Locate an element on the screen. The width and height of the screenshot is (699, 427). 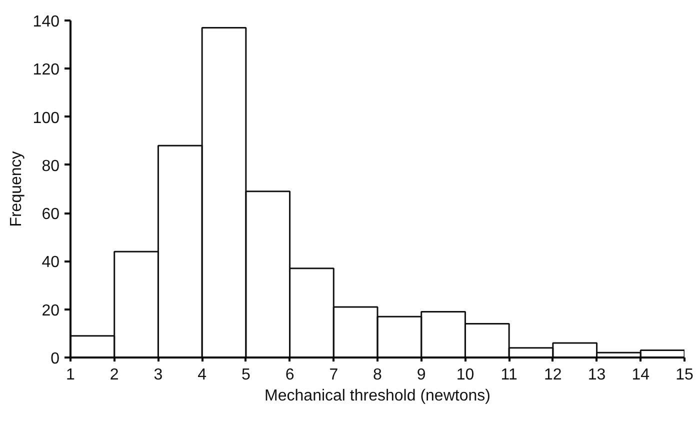
x-tick-label: 8 is located at coordinates (377, 375).